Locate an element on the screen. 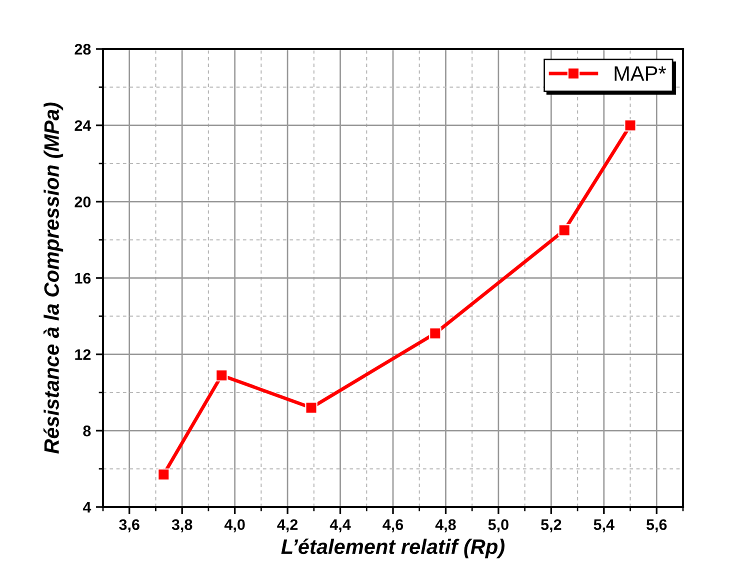  x-tick-label: 5,0 is located at coordinates (498, 525).